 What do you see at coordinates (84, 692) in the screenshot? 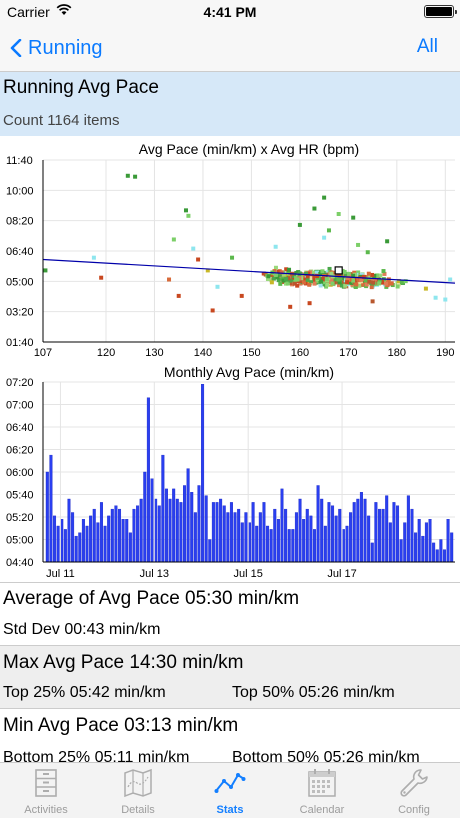
I see `top25-label: Top 25% 05:42 min/km` at bounding box center [84, 692].